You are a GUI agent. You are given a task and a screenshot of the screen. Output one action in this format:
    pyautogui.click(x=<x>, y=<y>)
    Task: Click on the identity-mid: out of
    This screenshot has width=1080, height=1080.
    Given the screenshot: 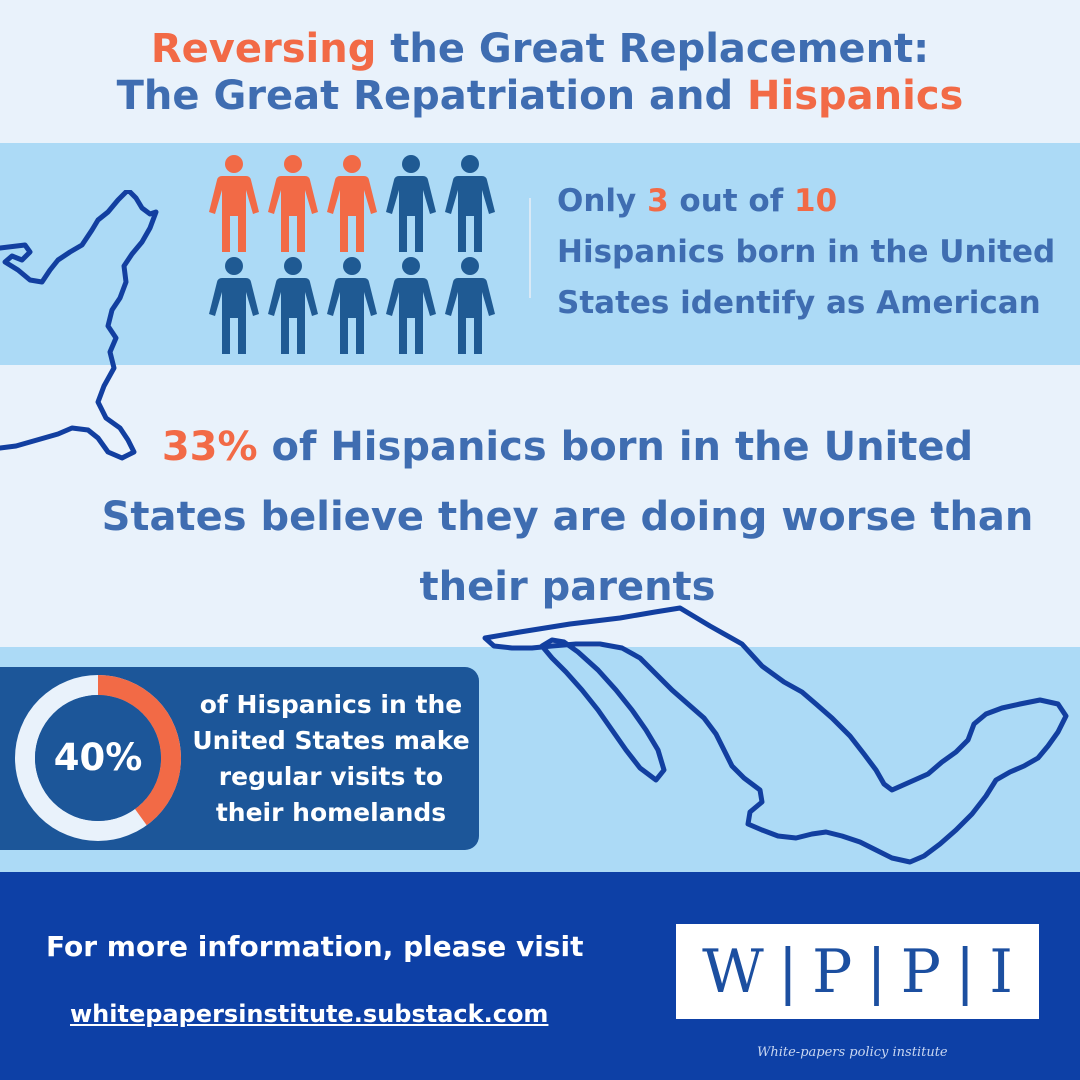 What is the action you would take?
    pyautogui.click(x=731, y=201)
    